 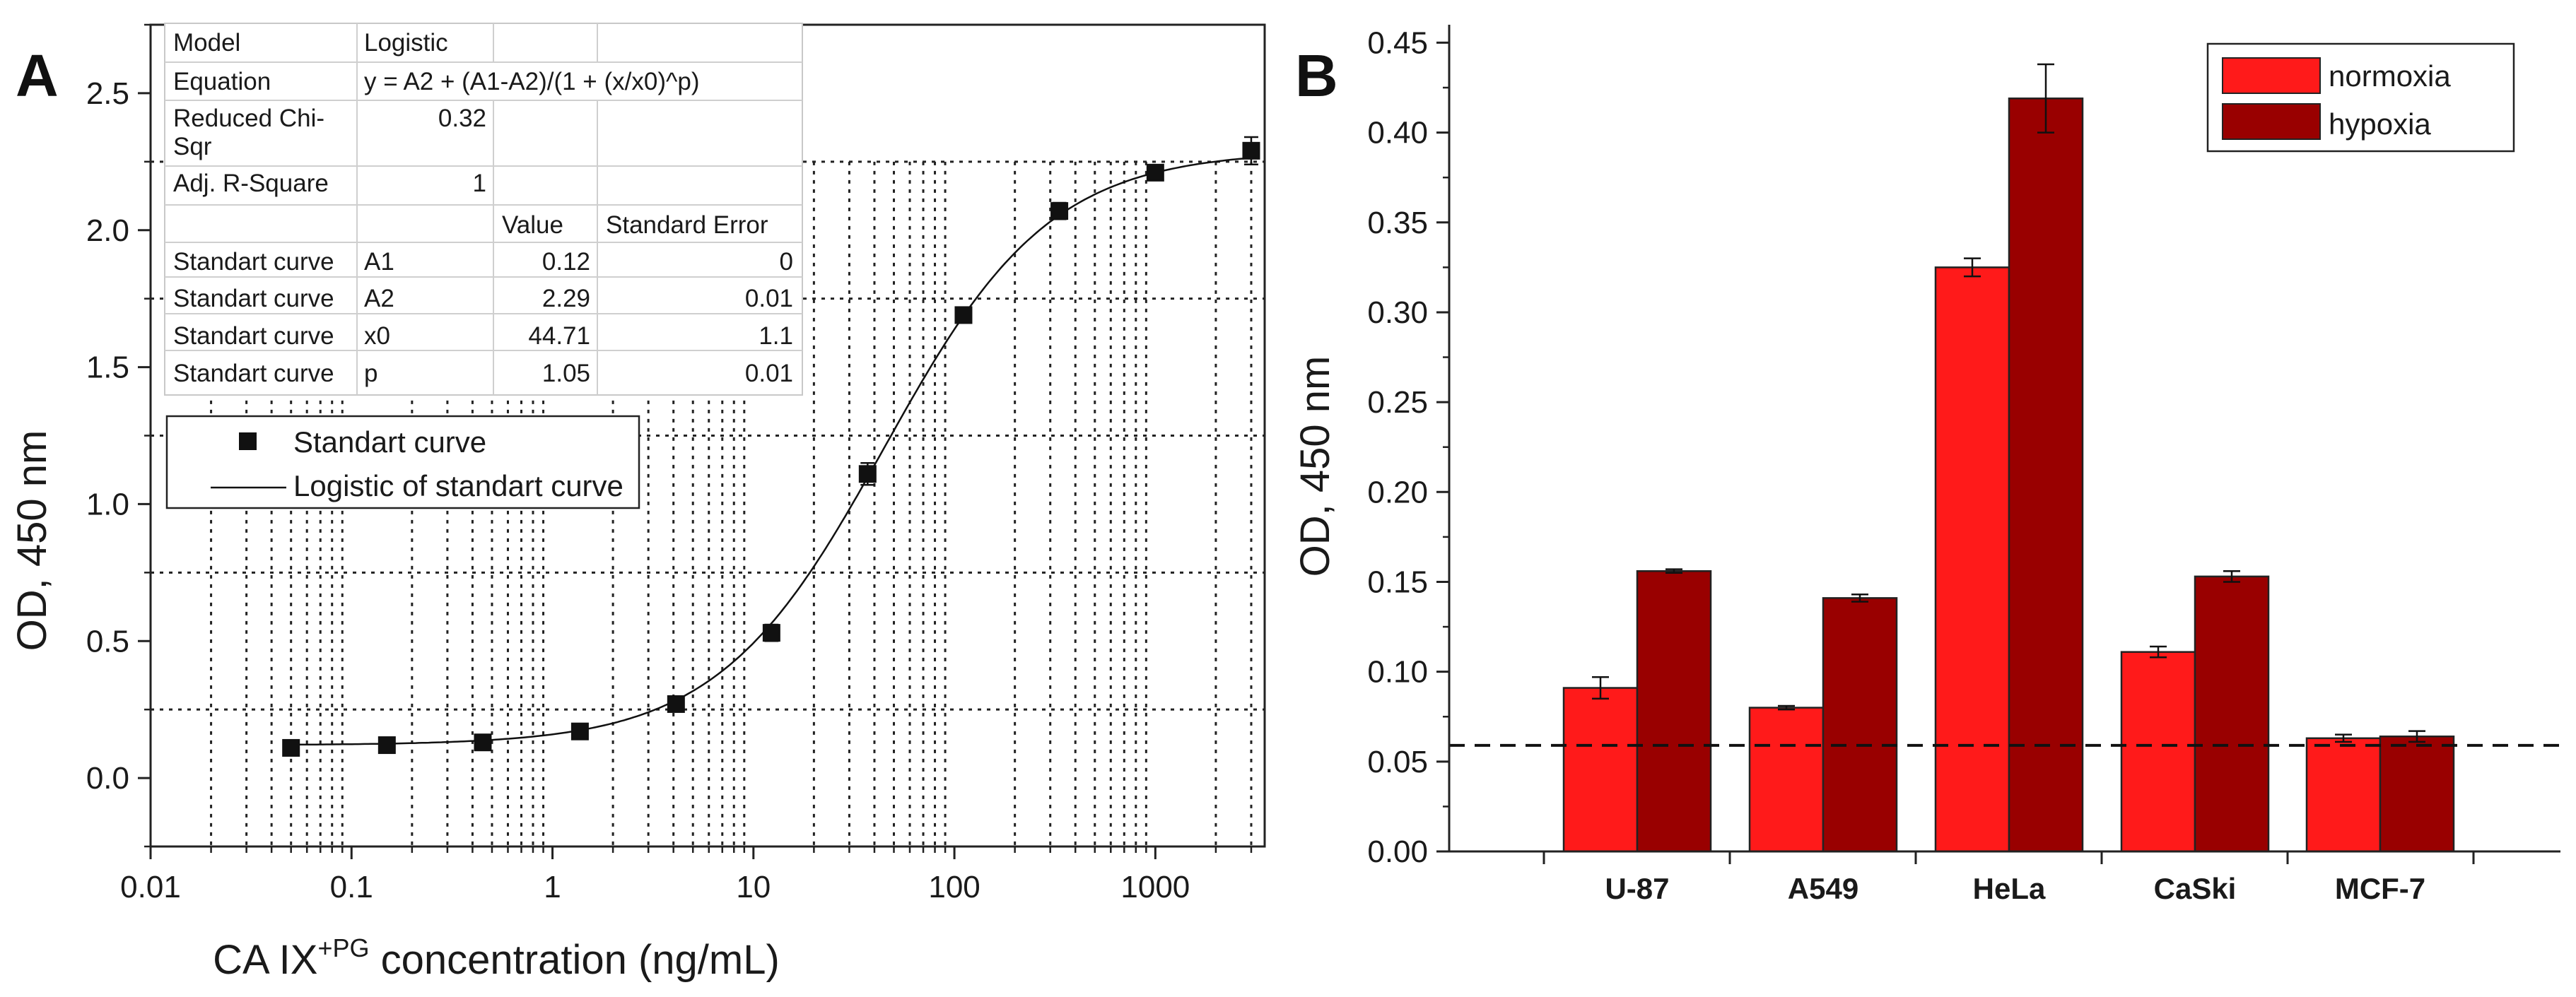 I want to click on table-cell-param: A2, so click(x=379, y=298).